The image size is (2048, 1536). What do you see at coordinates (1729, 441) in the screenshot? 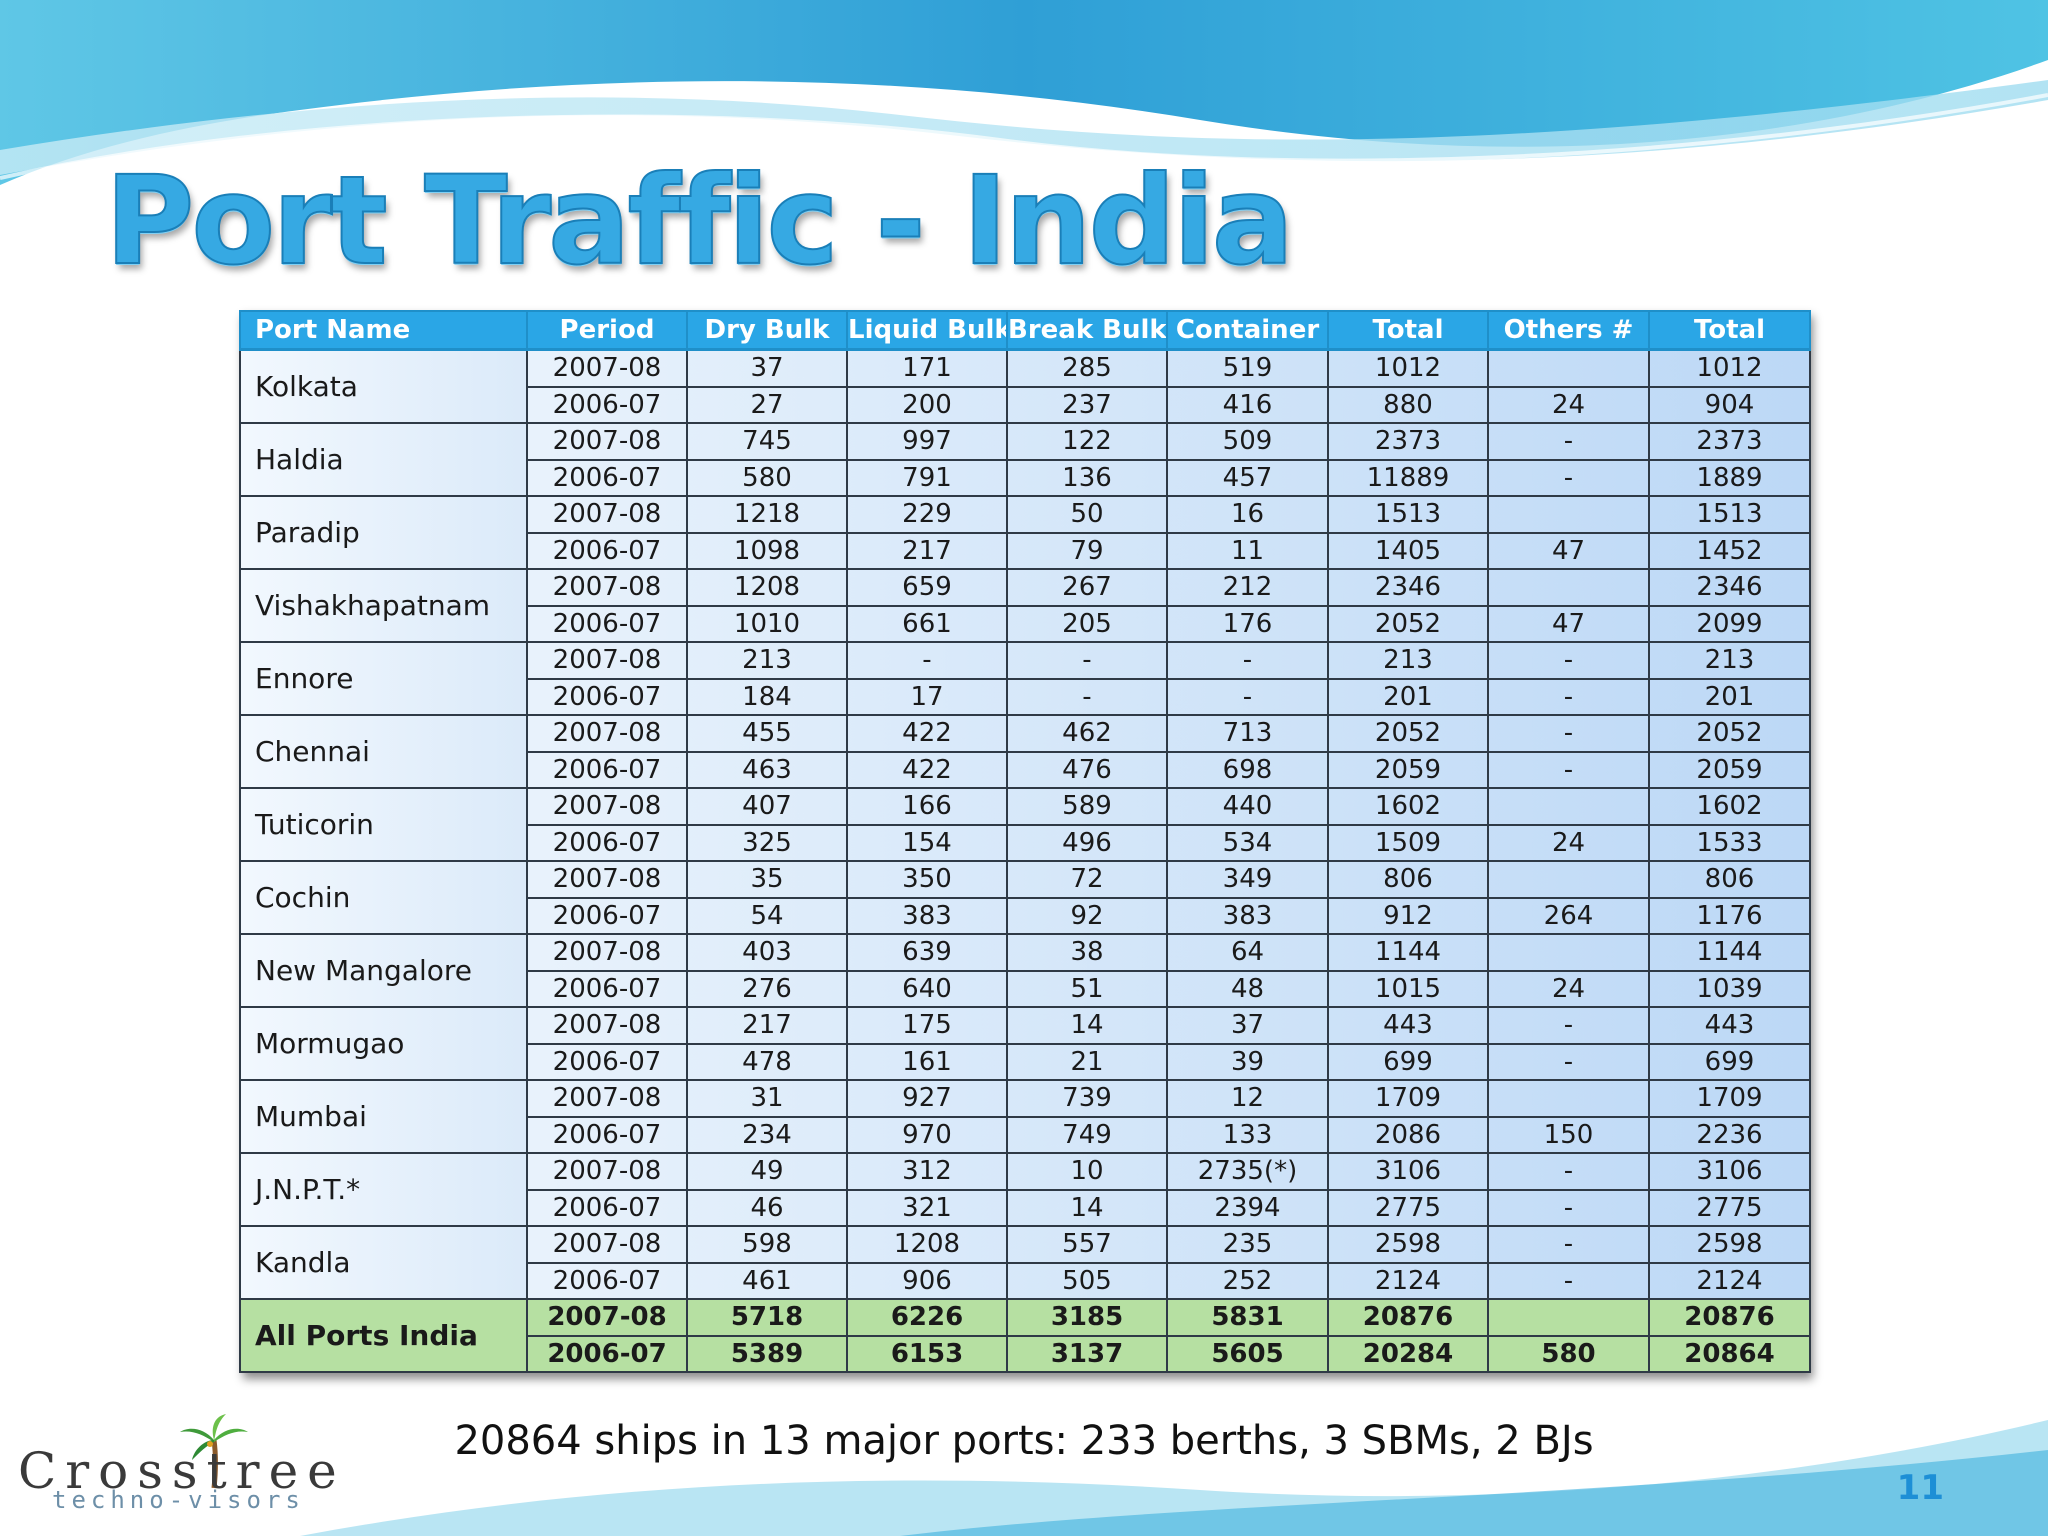
I see `grand-total-cell: 2373` at bounding box center [1729, 441].